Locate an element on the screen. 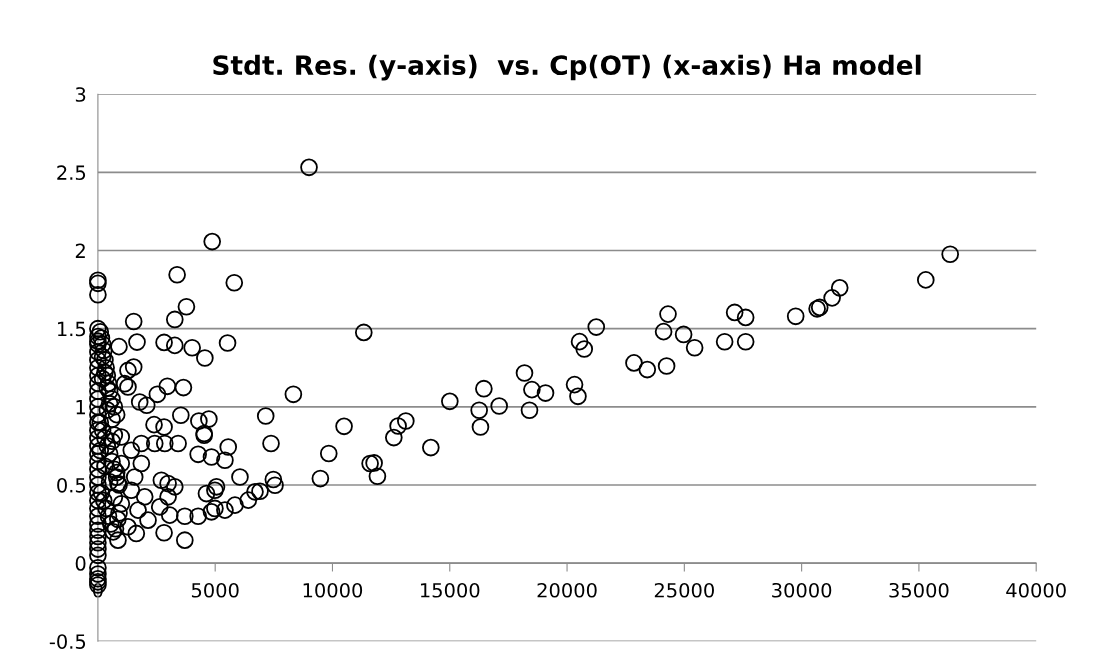 Image resolution: width=1100 pixels, height=668 pixels. chart-title: Stdt. Res. (y-axis) vs. Cp(OT) (x-axis) Ha model is located at coordinates (567, 67).